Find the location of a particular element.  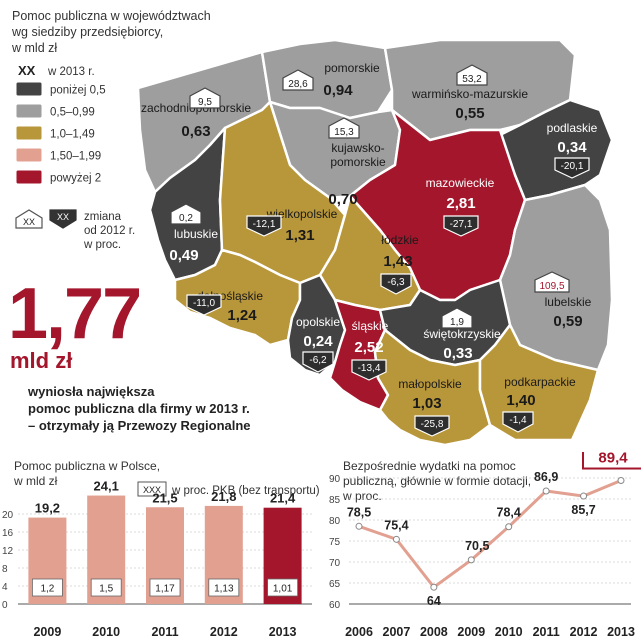

pkb-label: 1,17 is located at coordinates (165, 589).